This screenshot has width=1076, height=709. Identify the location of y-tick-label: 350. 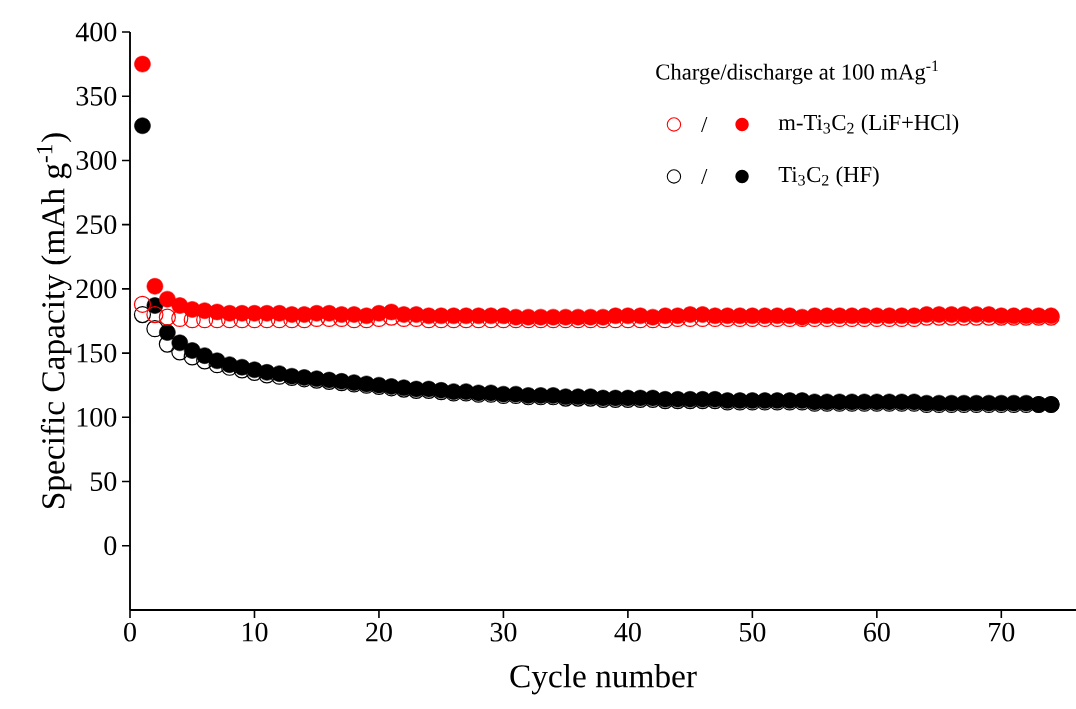
(96, 96).